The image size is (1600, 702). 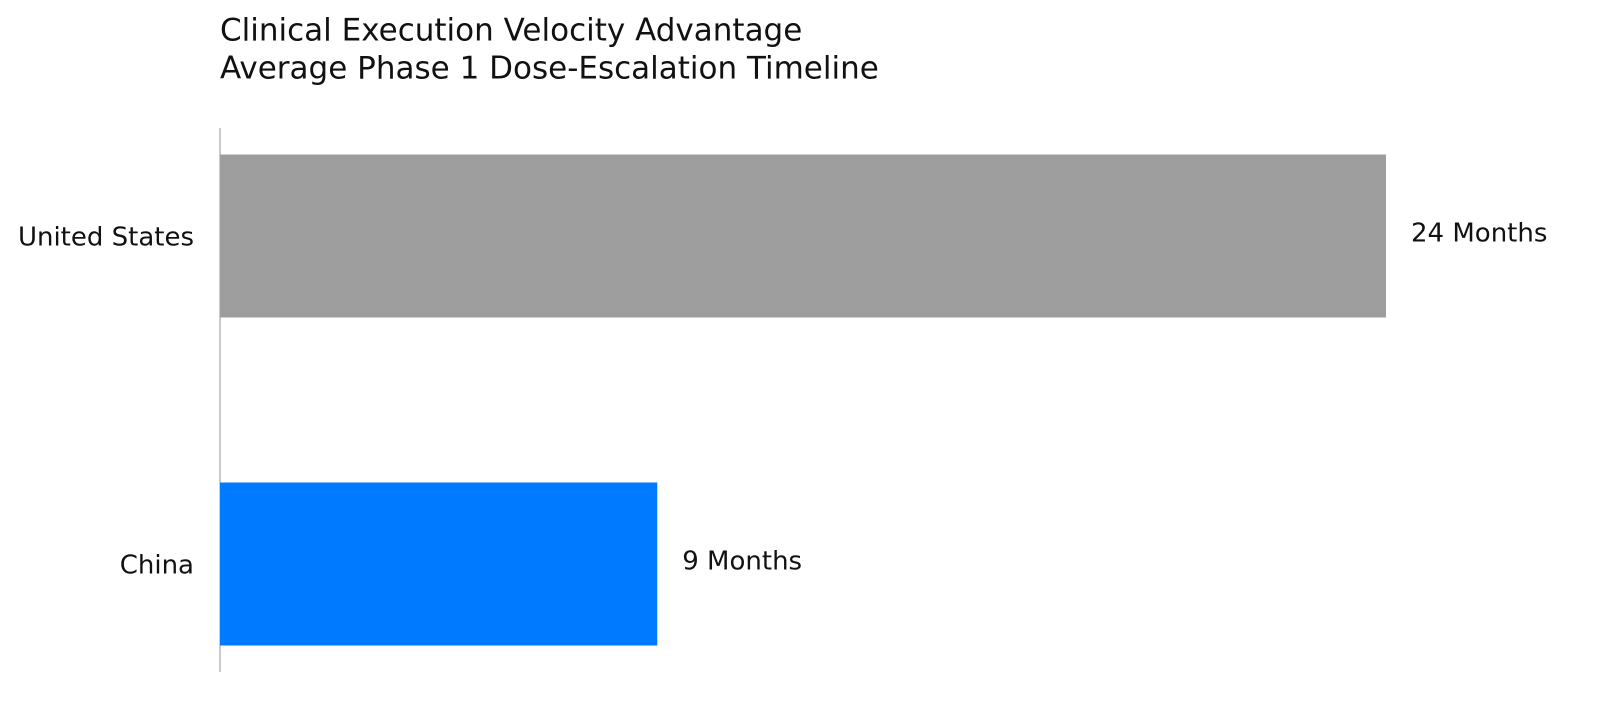 What do you see at coordinates (1479, 234) in the screenshot?
I see `value-label: 24 Months` at bounding box center [1479, 234].